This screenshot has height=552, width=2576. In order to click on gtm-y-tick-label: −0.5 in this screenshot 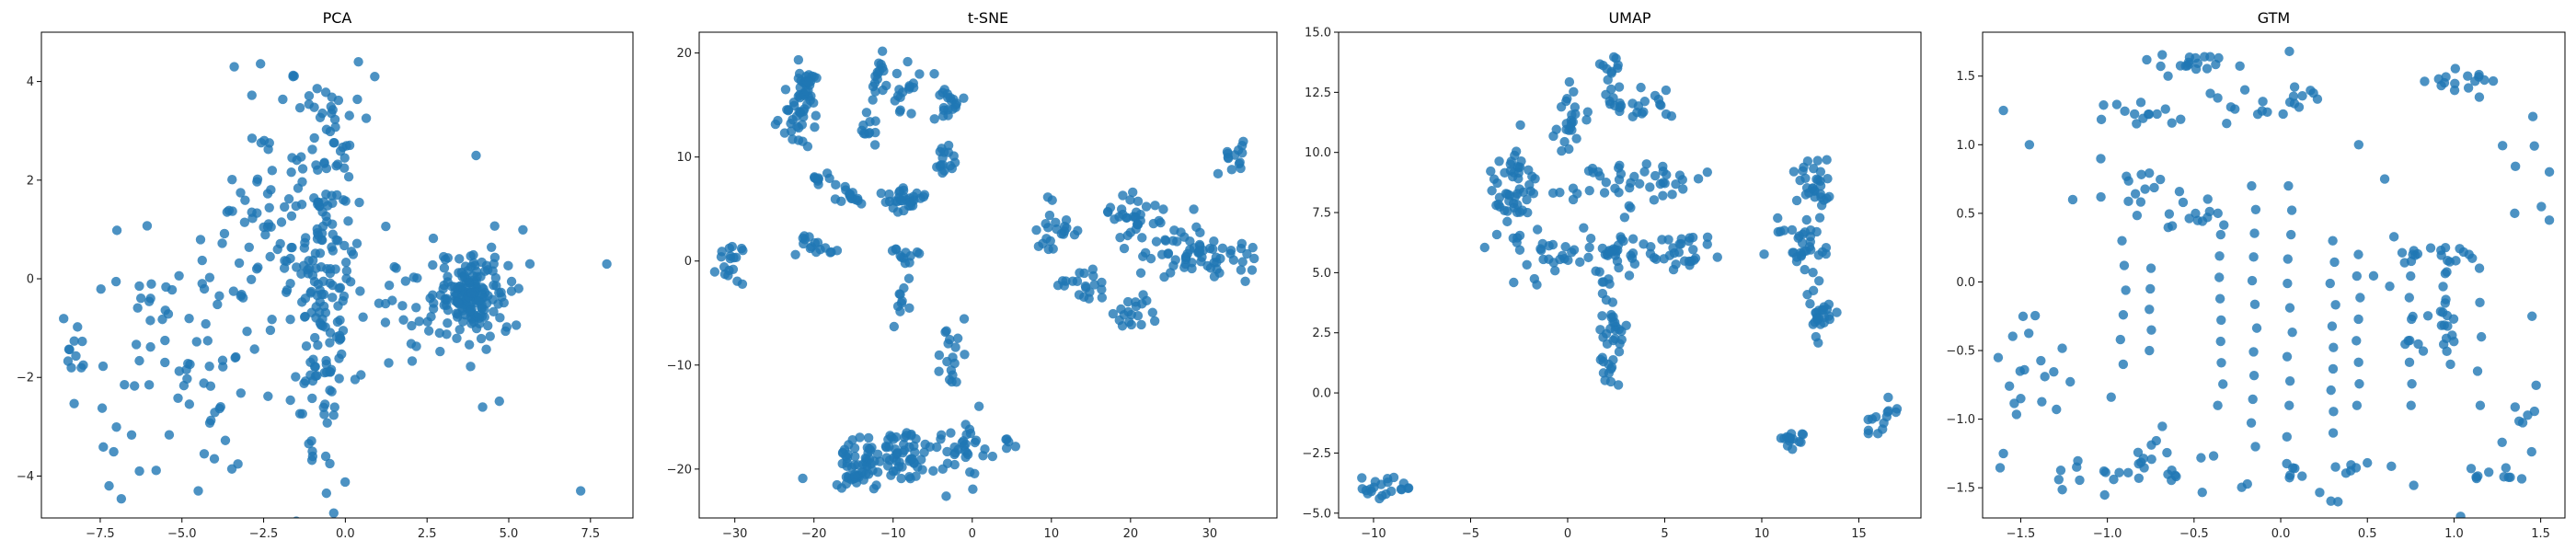, I will do `click(1960, 352)`.